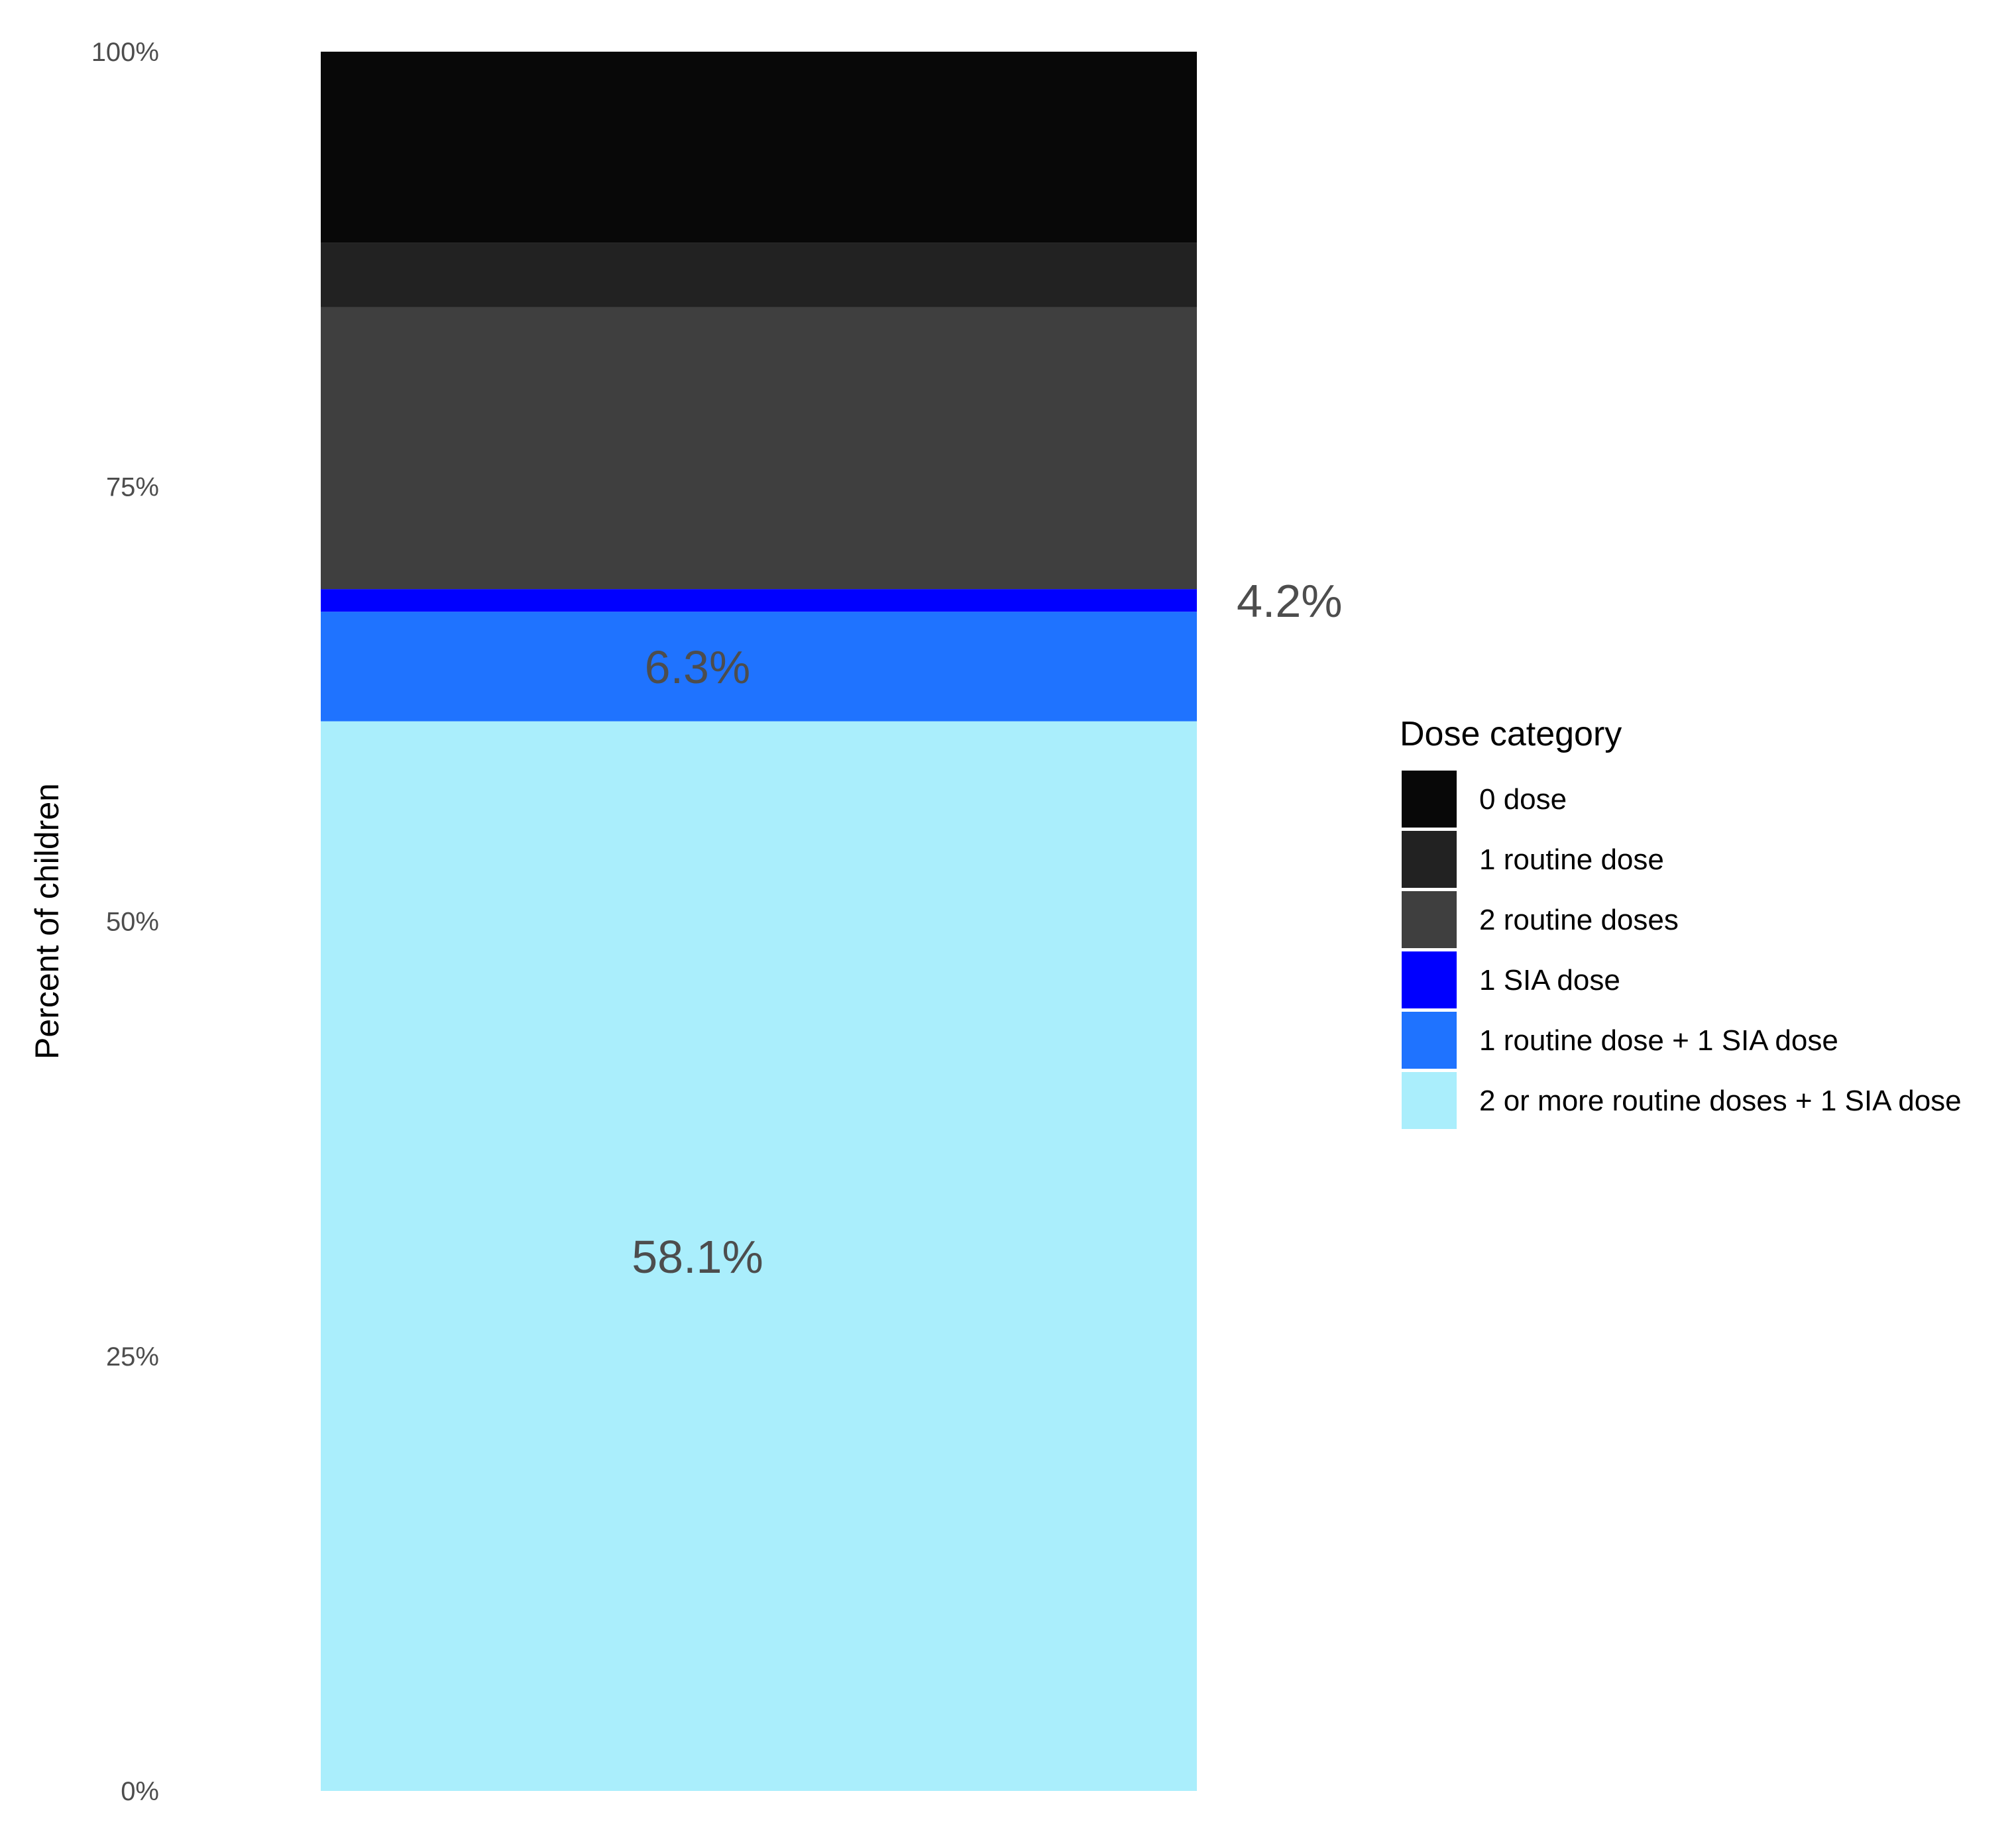  I want to click on y-tick-label: 0%, so click(140, 1792).